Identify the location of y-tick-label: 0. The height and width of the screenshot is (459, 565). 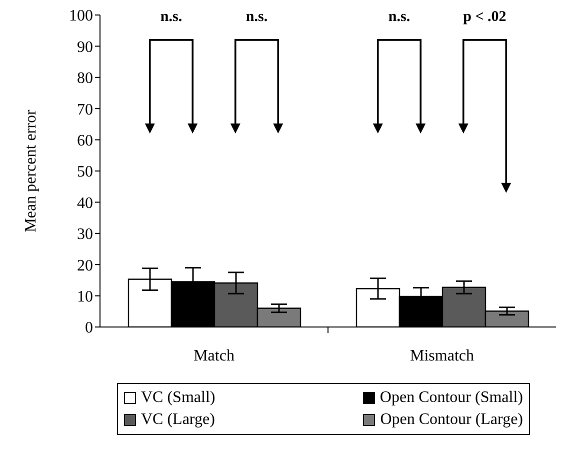
(89, 328).